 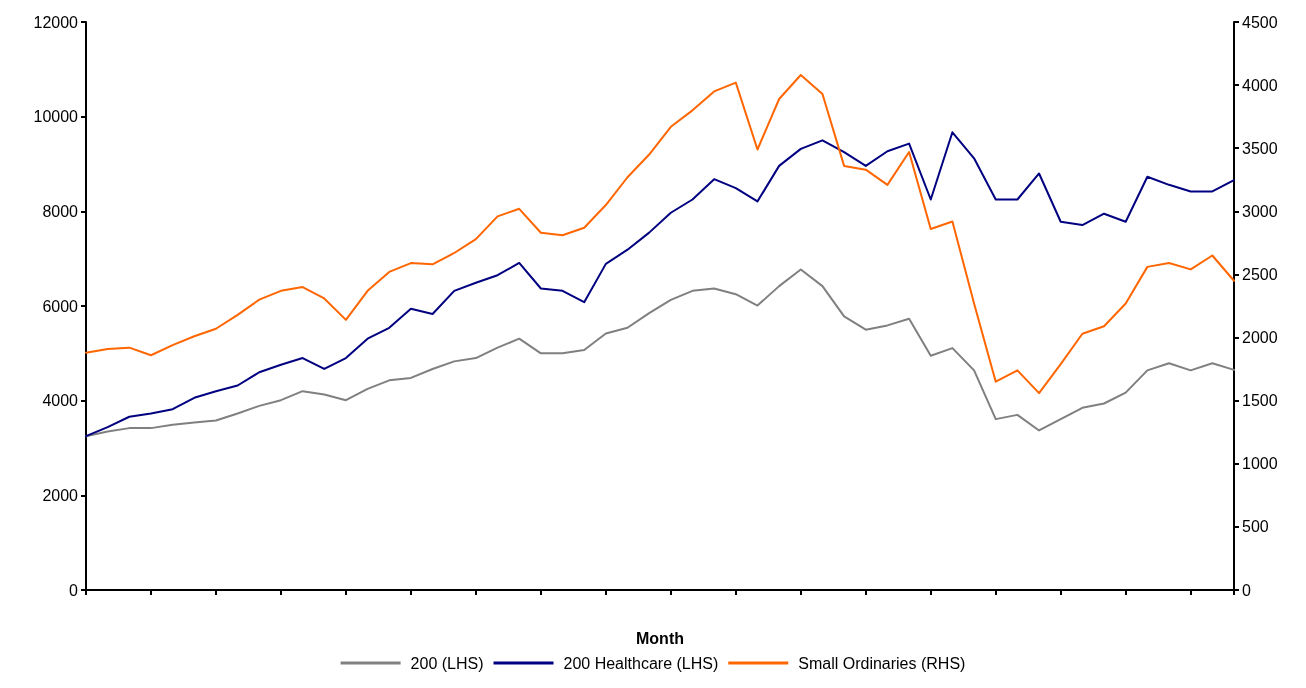 What do you see at coordinates (60, 306) in the screenshot?
I see `y-tick-label: 6000` at bounding box center [60, 306].